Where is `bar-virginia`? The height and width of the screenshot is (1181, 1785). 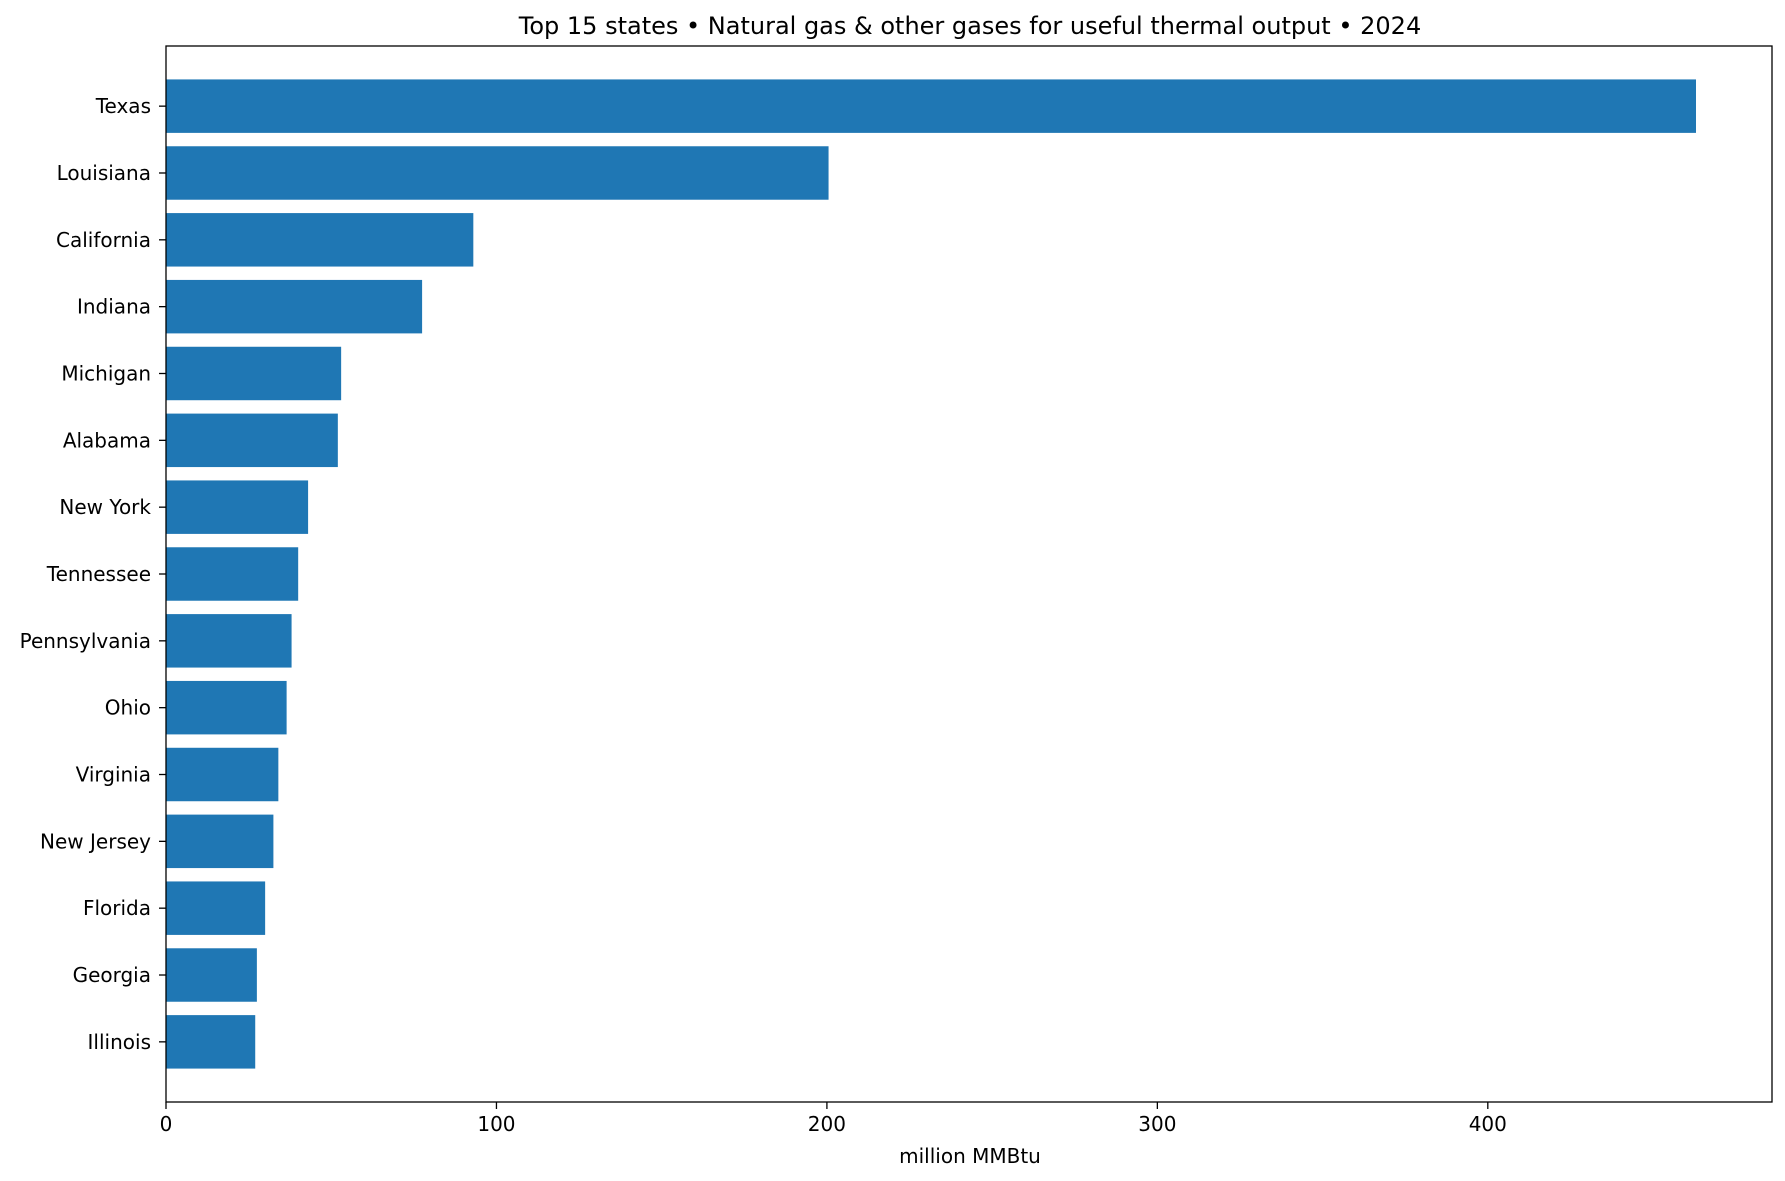
bar-virginia is located at coordinates (222, 774).